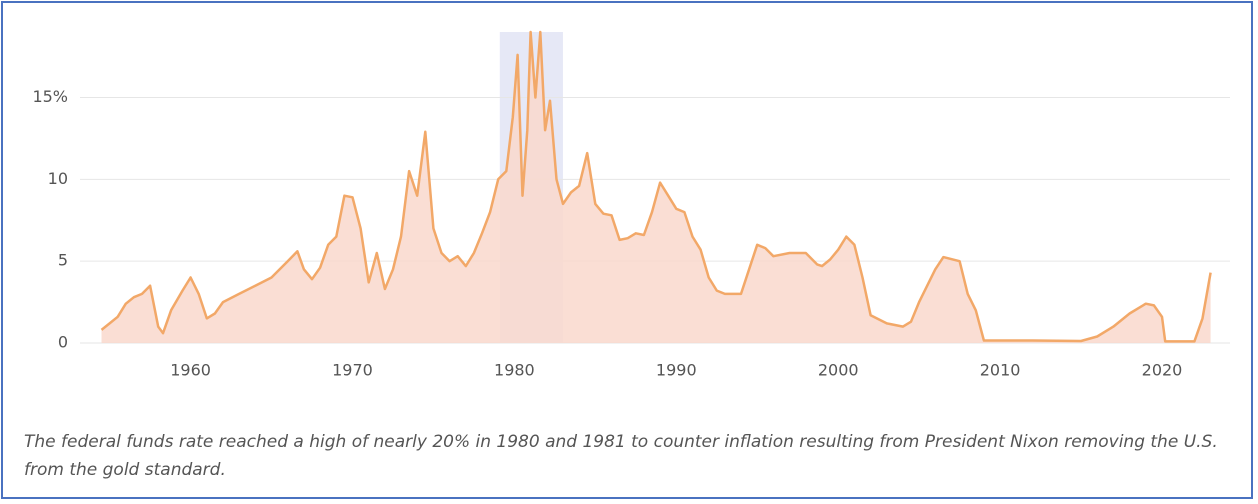  I want to click on x-tick-label: 1970, so click(352, 370).